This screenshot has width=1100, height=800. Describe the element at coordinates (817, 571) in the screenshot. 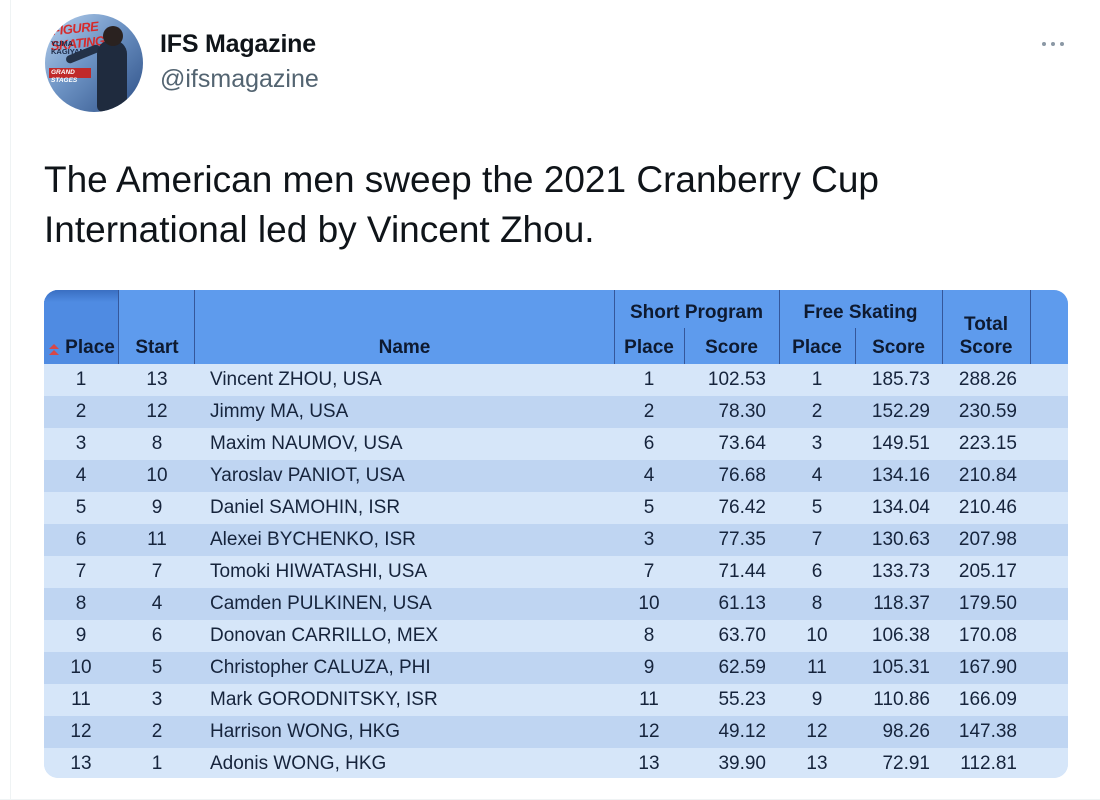

I see `cell-fs-place: 6` at that location.